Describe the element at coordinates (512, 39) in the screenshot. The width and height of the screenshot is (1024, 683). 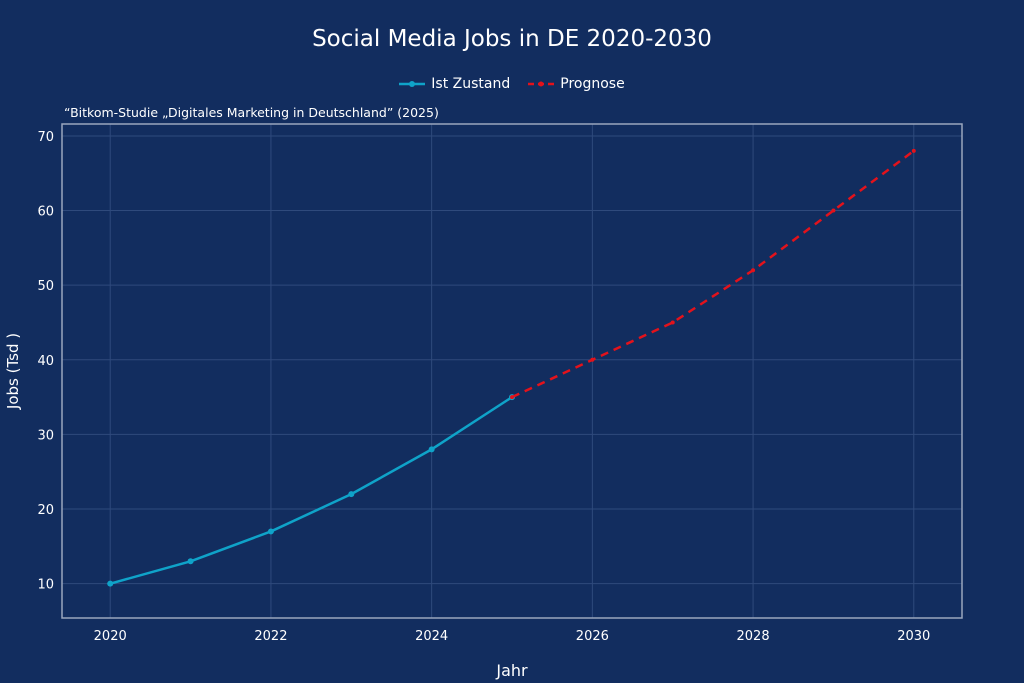
I see `chart-title: Social Media Jobs in DE 2020-2030` at that location.